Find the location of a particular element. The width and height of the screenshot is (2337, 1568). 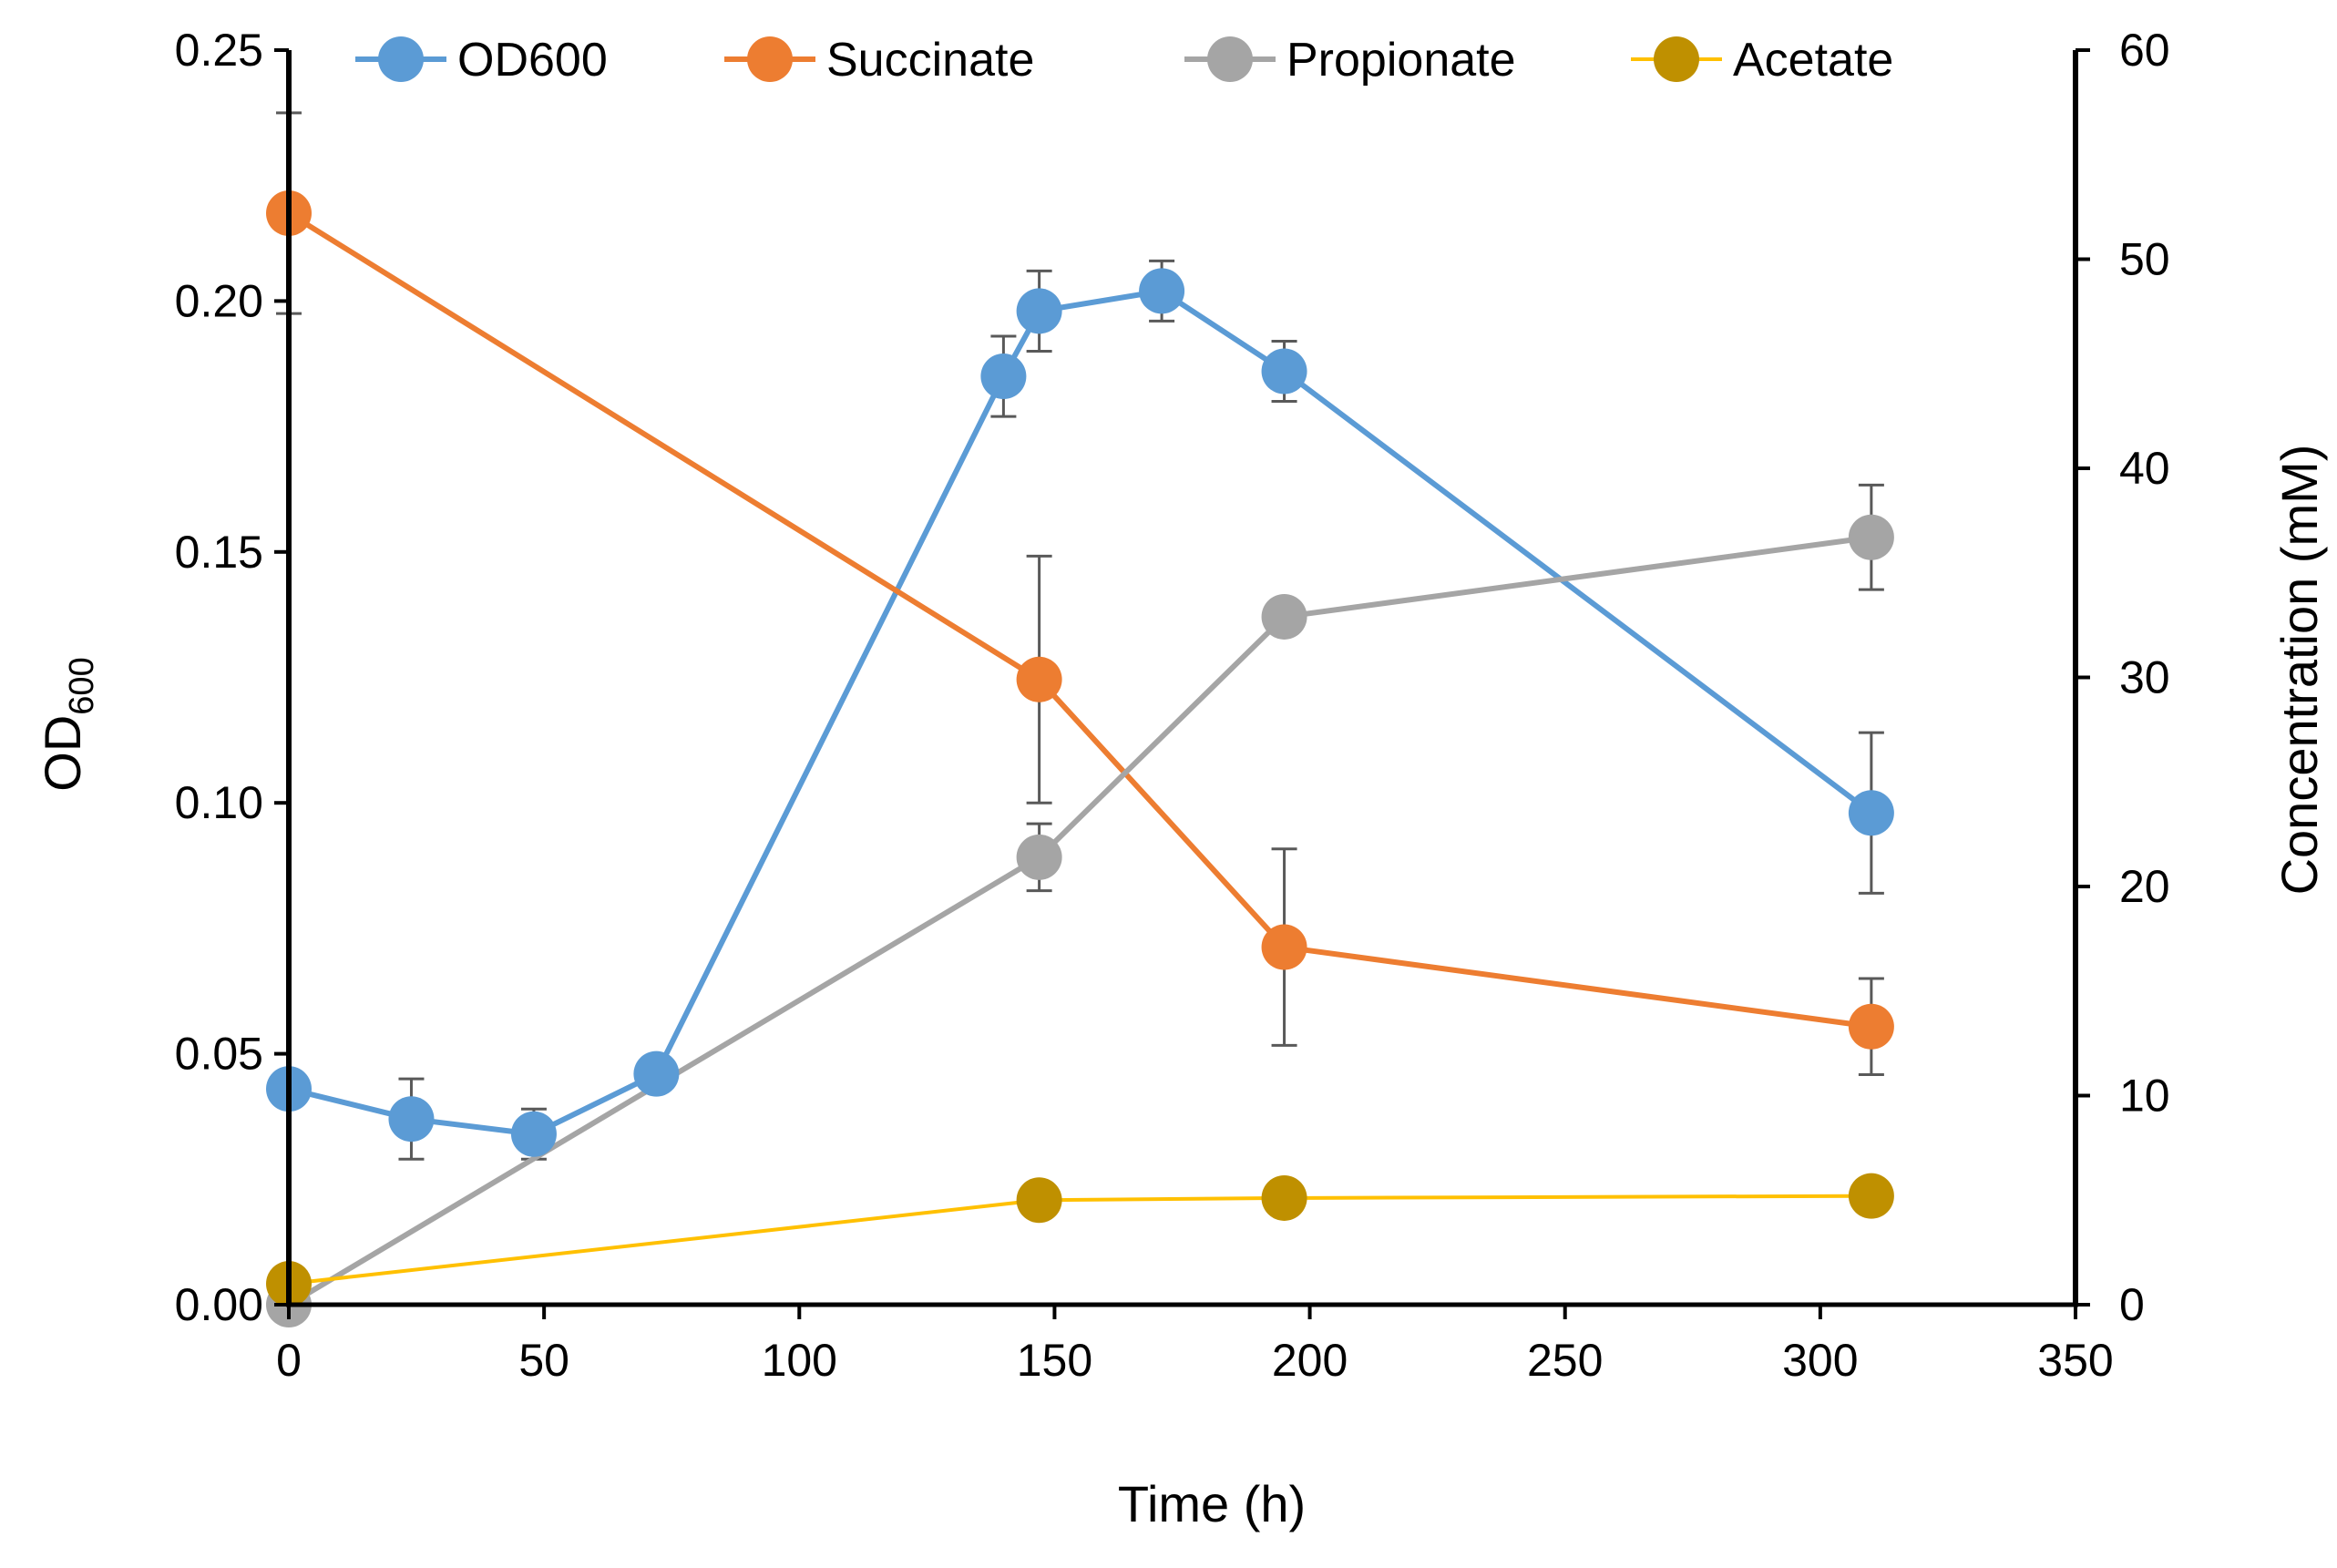

y-left-tick-label: 0.00 is located at coordinates (219, 1304).